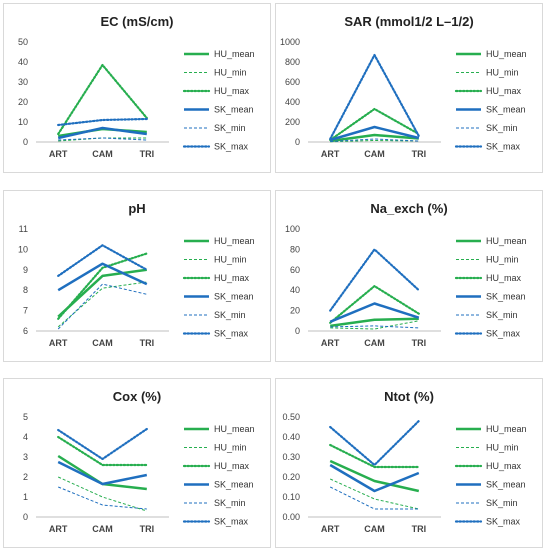 The width and height of the screenshot is (548, 550). What do you see at coordinates (25, 417) in the screenshot?
I see `y-tick-label: 5` at bounding box center [25, 417].